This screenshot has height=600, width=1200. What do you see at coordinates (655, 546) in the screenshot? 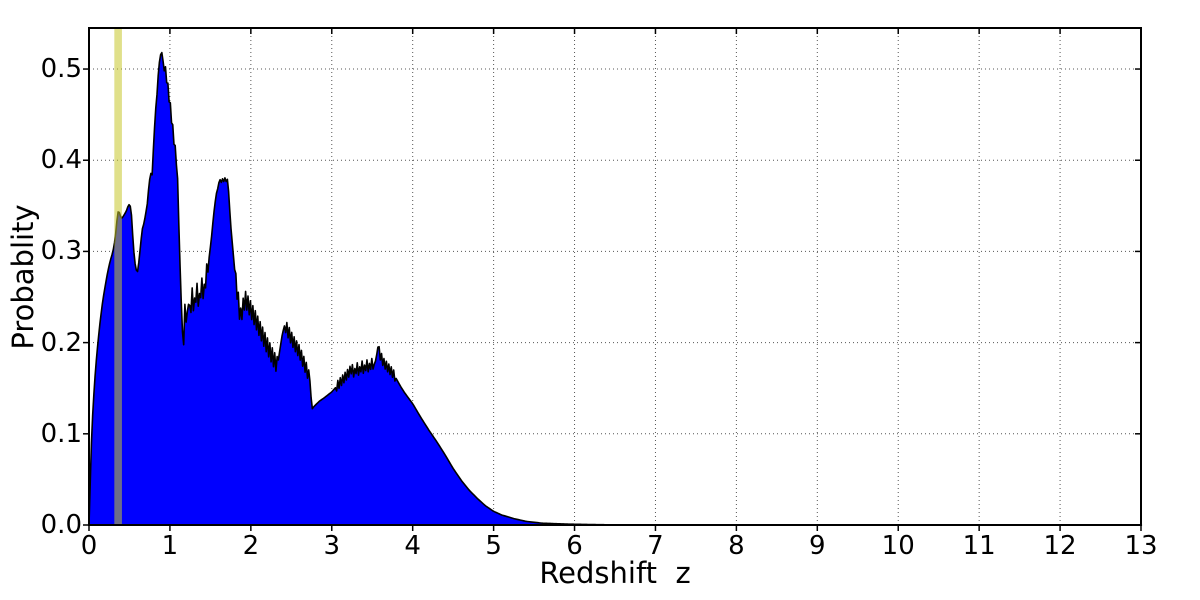
I see `x-tick-label: 7` at bounding box center [655, 546].